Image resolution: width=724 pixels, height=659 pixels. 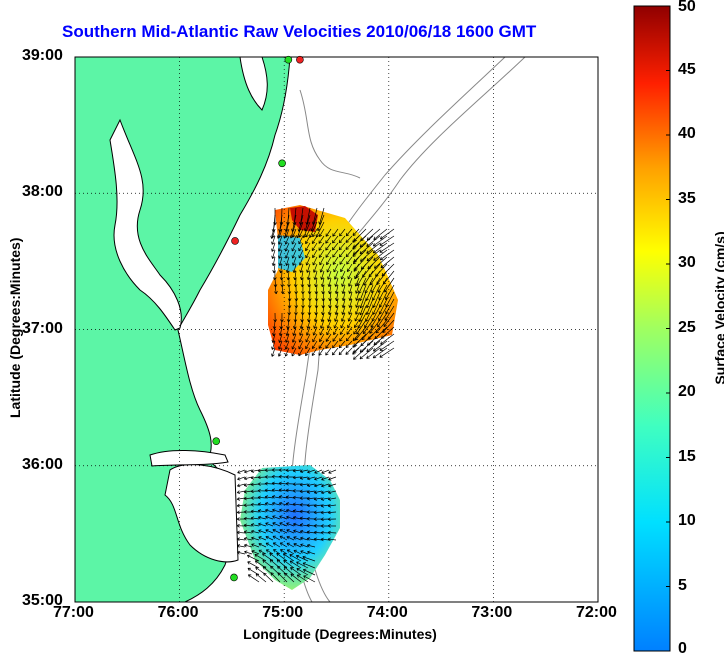 What do you see at coordinates (291, 253) in the screenshot?
I see `north-field-low` at bounding box center [291, 253].